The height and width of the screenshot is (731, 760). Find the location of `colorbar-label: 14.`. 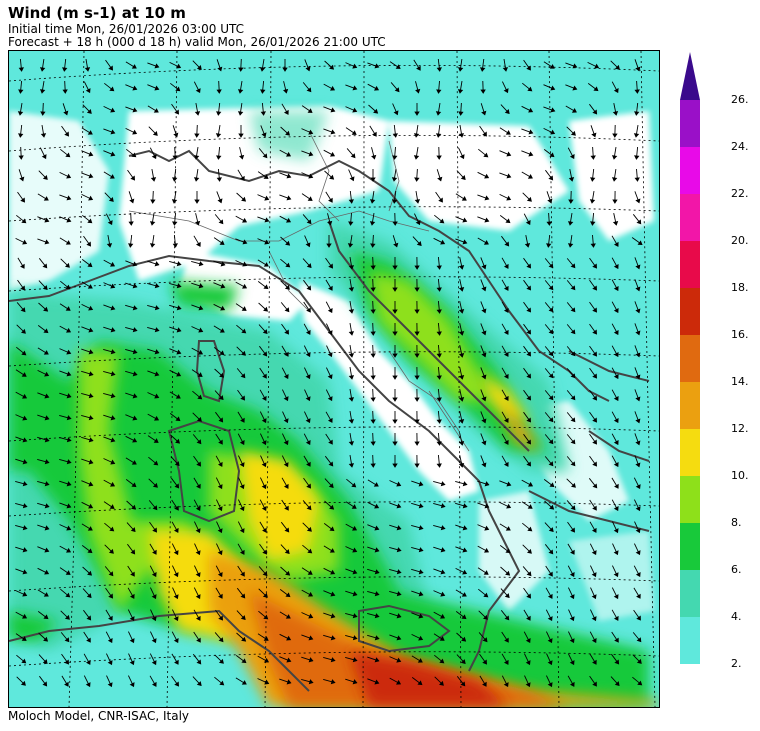

colorbar-label: 14. is located at coordinates (740, 381).